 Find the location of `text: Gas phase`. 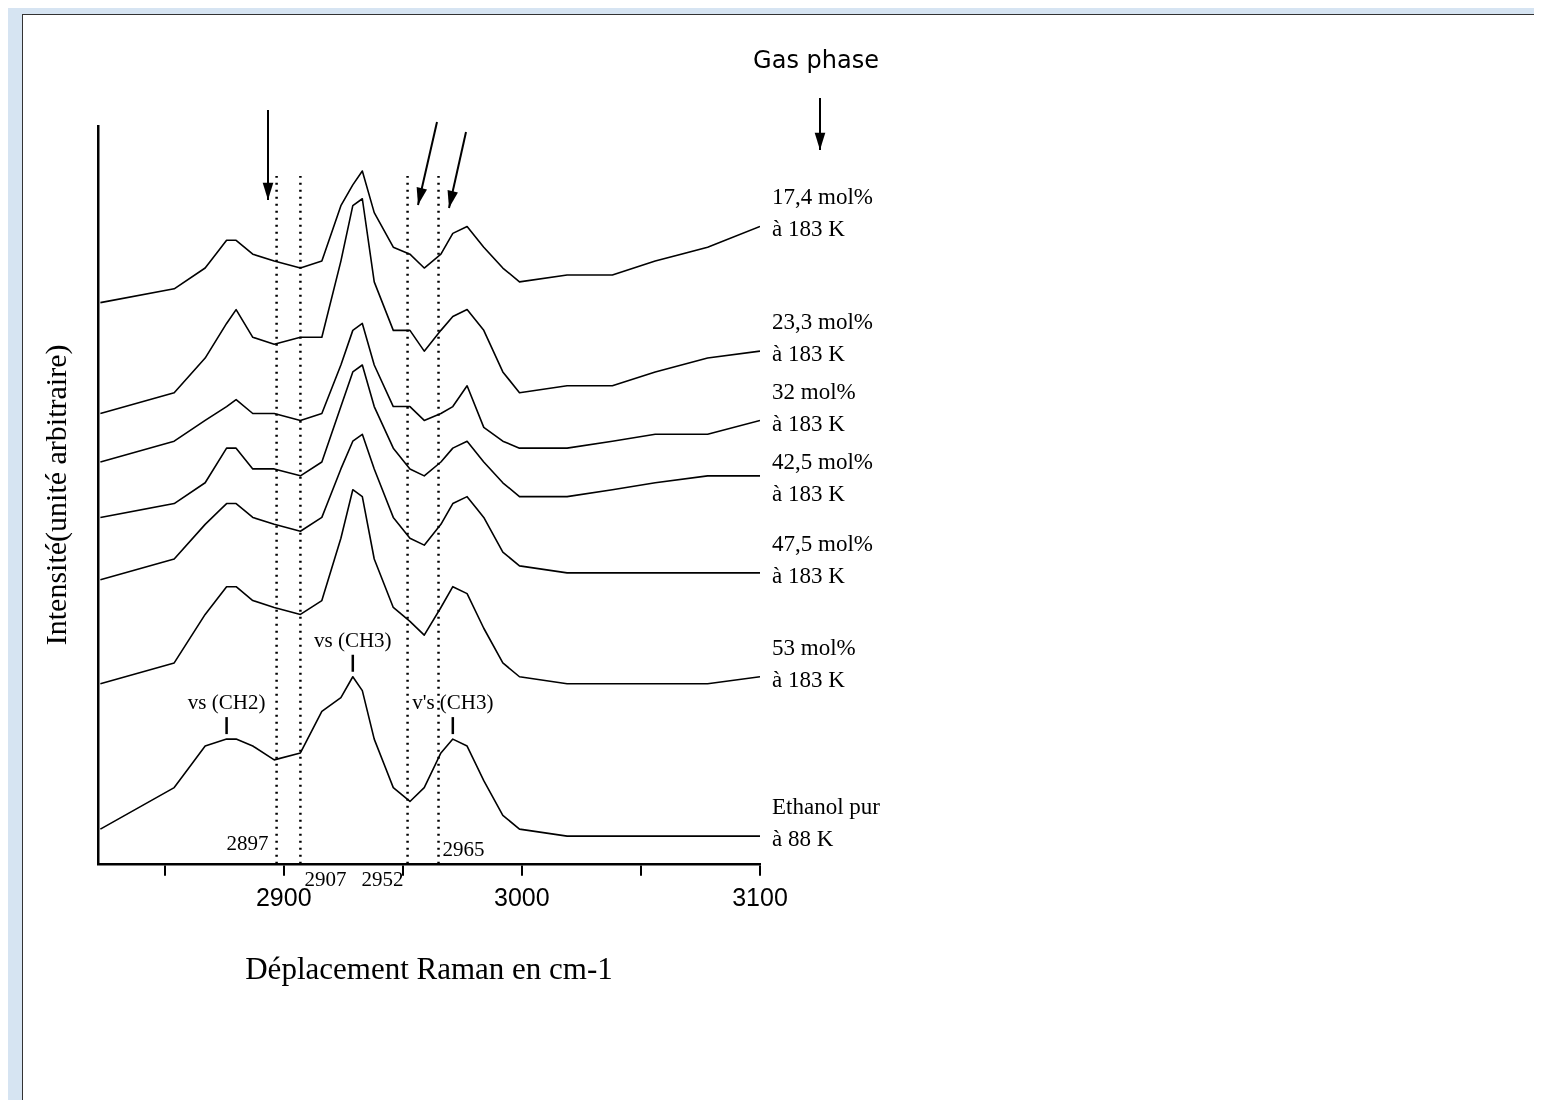

text: Gas phase is located at coordinates (816, 60).